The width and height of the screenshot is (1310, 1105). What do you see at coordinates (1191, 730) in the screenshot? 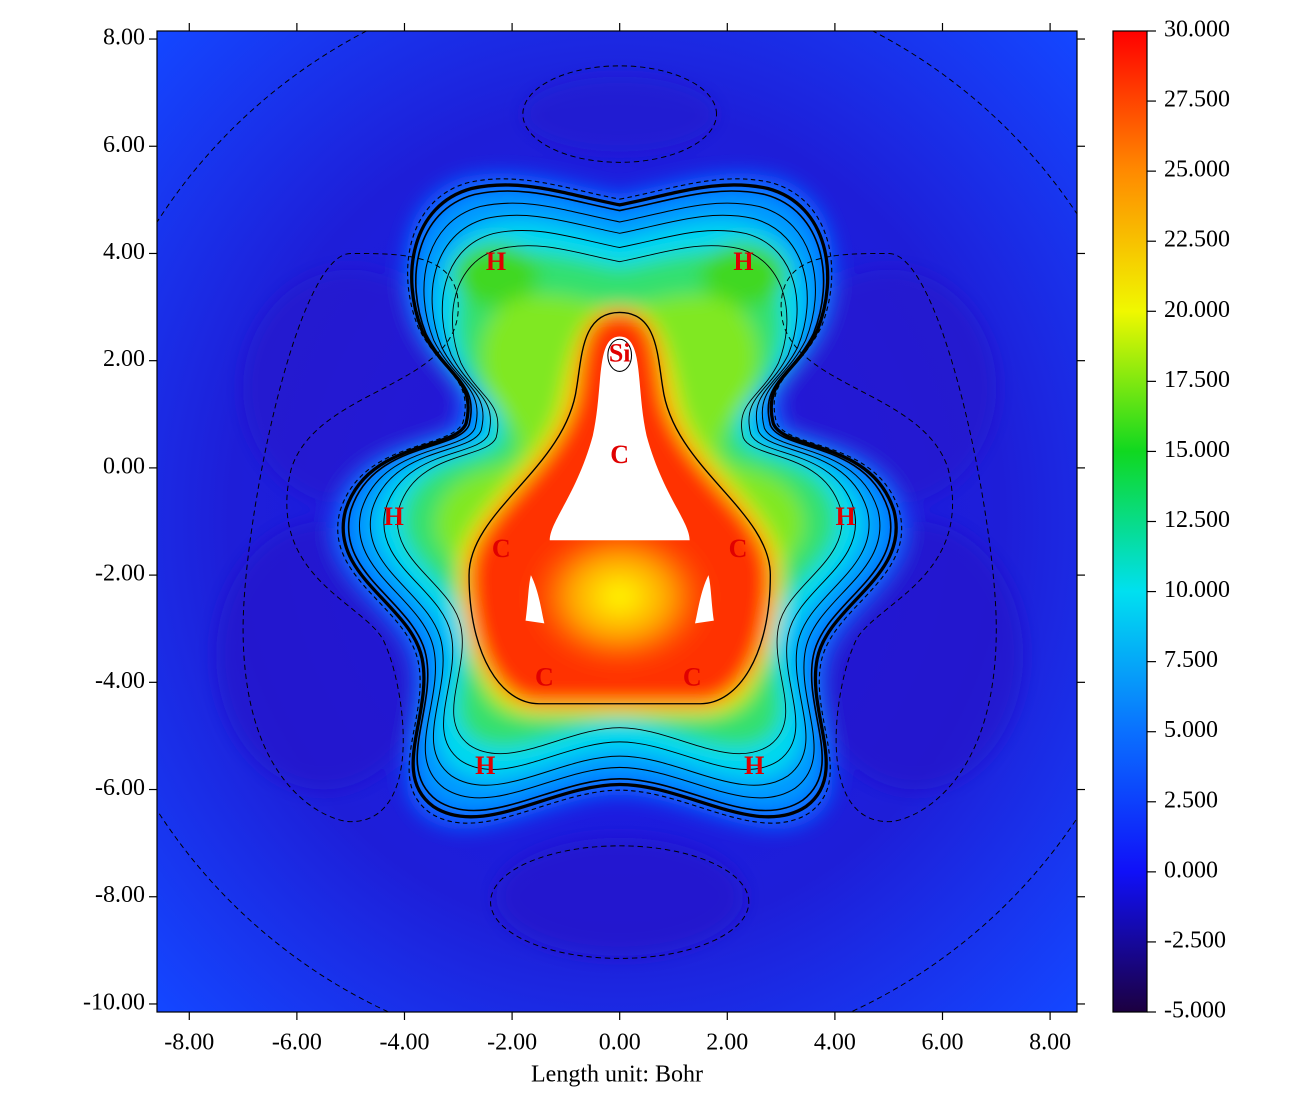
I see `colorbar-tick-label: 5.000` at bounding box center [1191, 730].